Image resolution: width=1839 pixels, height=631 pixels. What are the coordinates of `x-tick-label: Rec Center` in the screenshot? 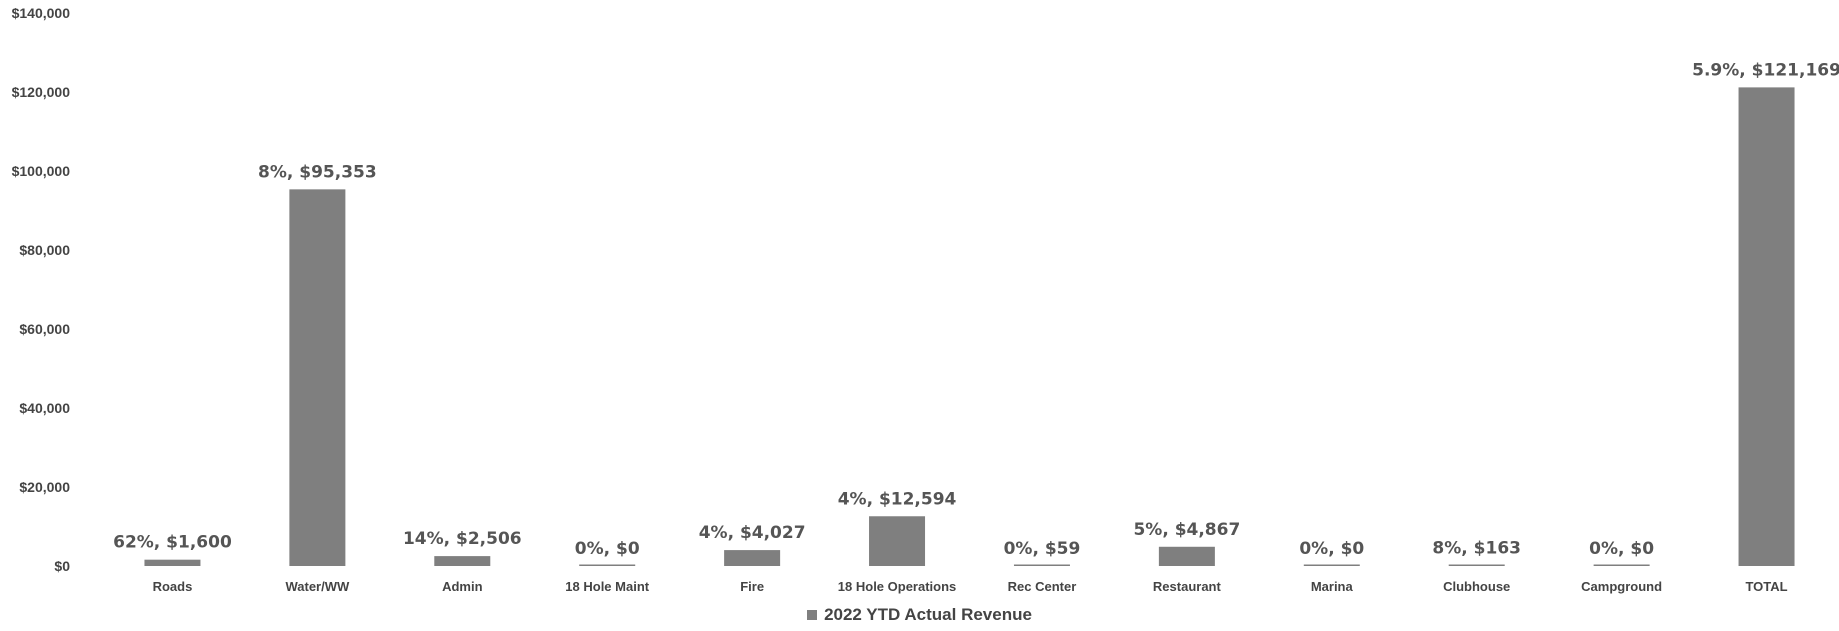 It's located at (1042, 586).